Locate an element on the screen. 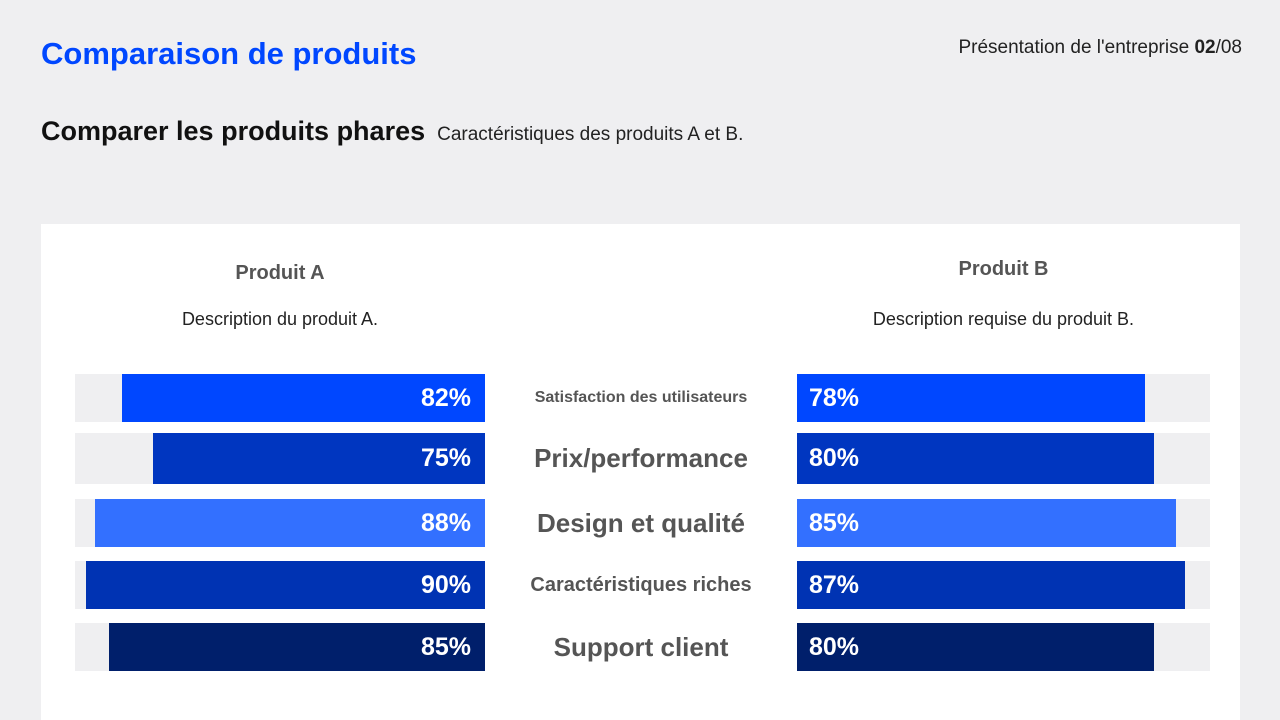 The image size is (1280, 720). product-a-description: Description du produit A. is located at coordinates (280, 319).